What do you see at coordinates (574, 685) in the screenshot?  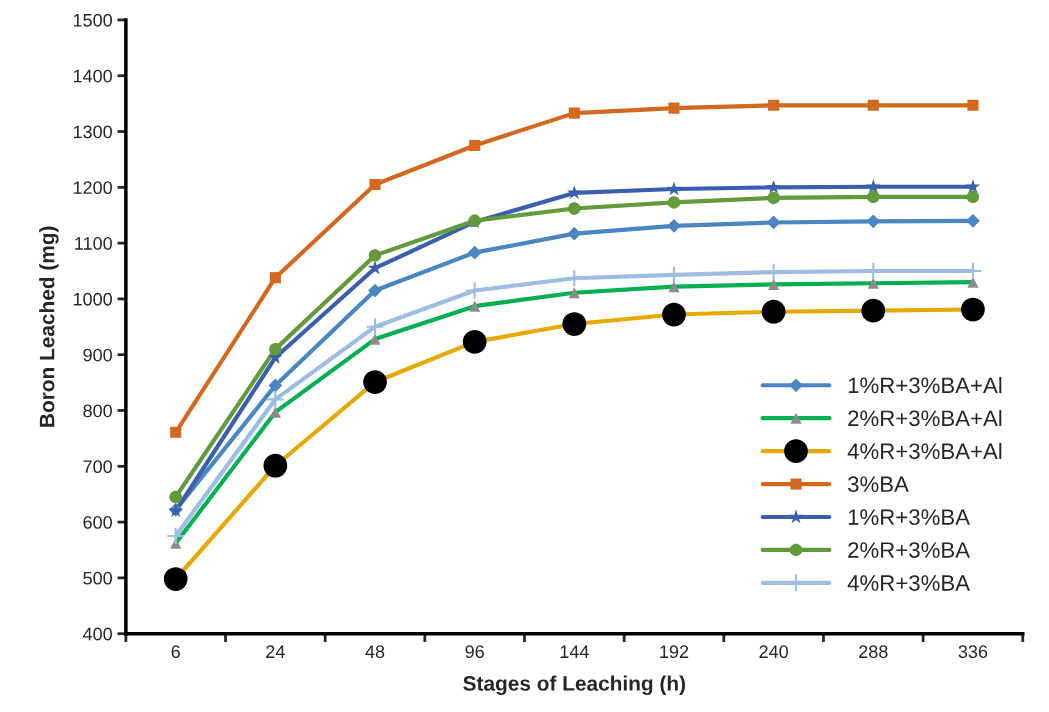 I see `x-axis-title: Stages of Leaching (h)` at bounding box center [574, 685].